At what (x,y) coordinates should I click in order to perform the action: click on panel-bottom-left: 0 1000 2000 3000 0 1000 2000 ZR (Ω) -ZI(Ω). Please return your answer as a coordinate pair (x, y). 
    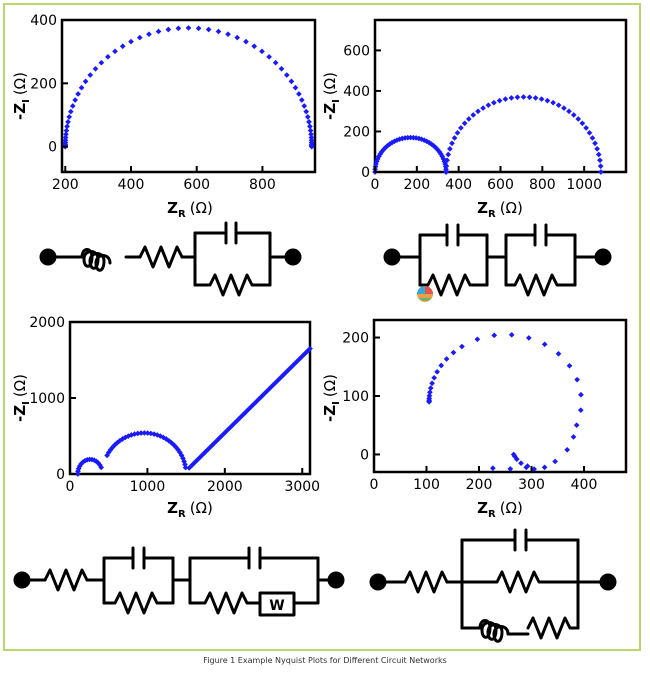
    Looking at the image, I should click on (165, 417).